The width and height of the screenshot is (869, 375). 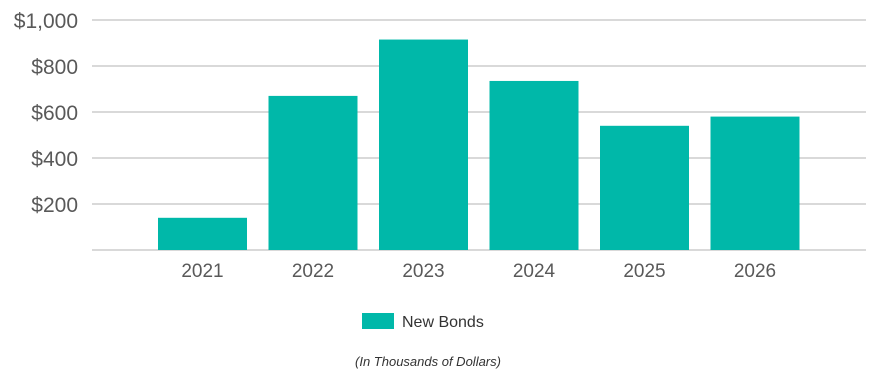 I want to click on bar-2023, so click(x=423, y=144).